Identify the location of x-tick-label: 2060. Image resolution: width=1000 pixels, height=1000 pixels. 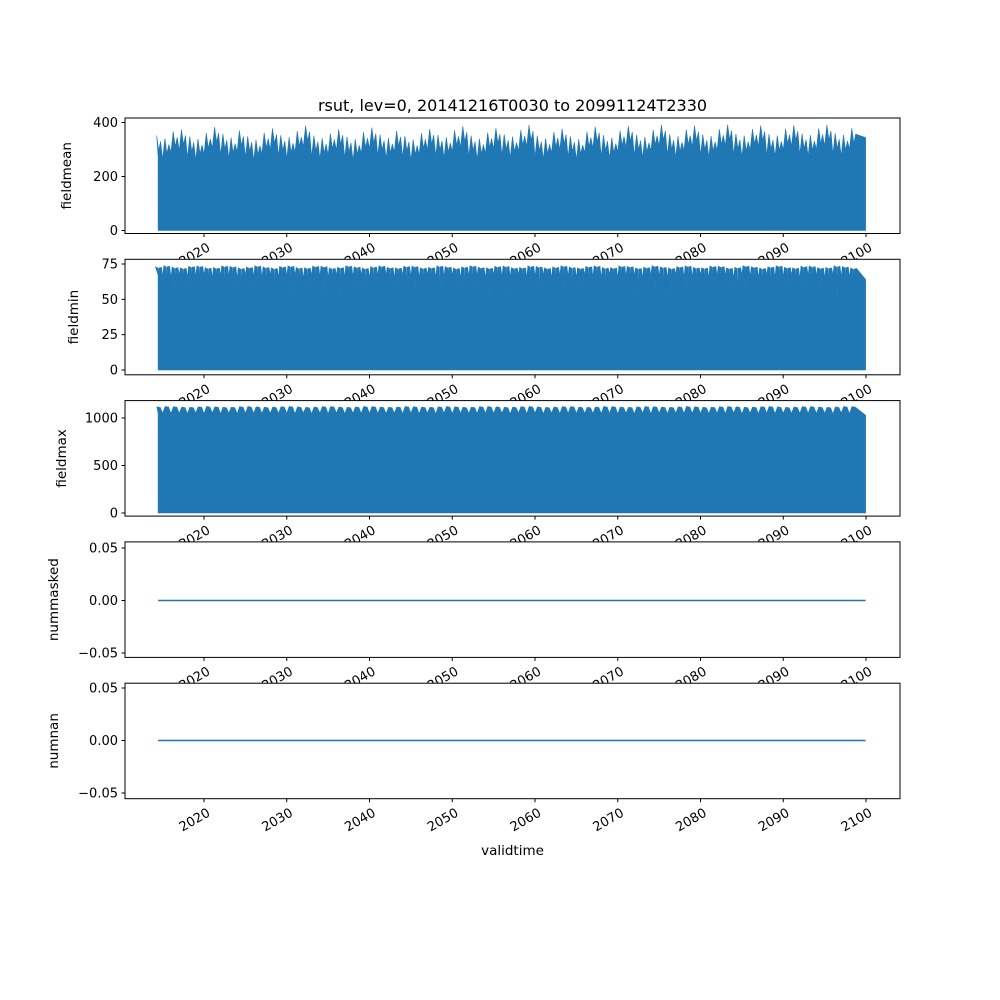
(526, 821).